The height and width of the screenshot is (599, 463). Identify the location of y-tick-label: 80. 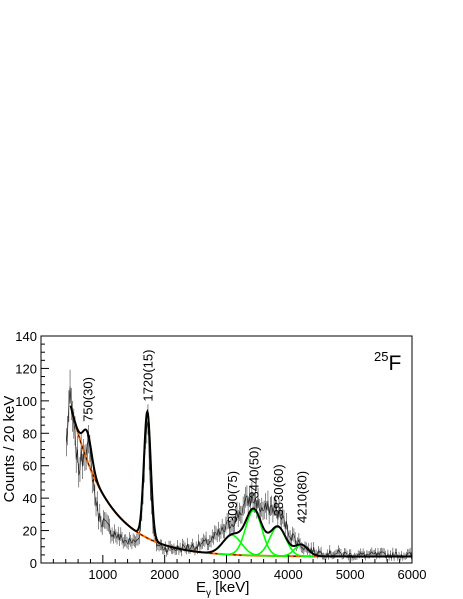
(30, 433).